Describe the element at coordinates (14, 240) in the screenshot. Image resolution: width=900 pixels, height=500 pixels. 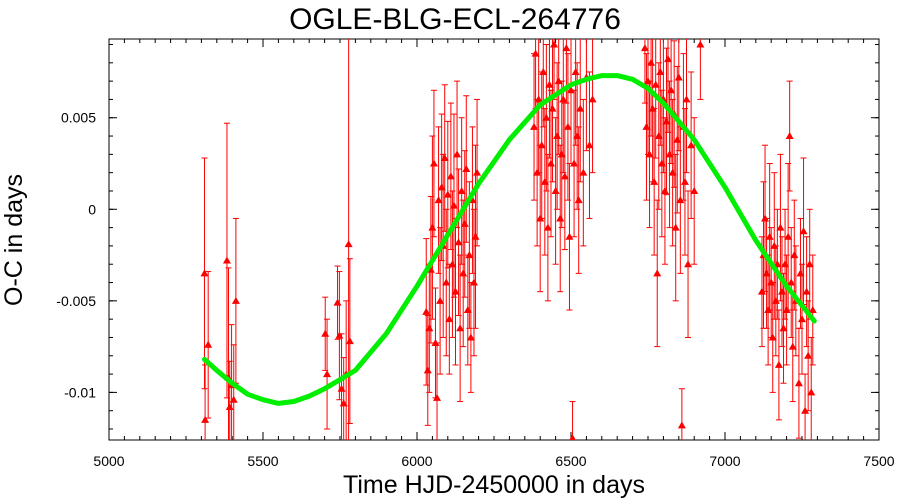
I see `y-axis-label: O-C in days` at that location.